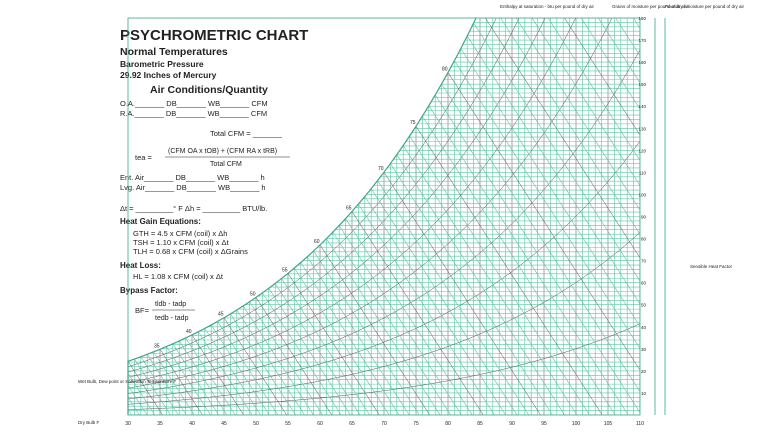 The image size is (768, 433). What do you see at coordinates (644, 261) in the screenshot?
I see `y-tick-label: 70` at bounding box center [644, 261].